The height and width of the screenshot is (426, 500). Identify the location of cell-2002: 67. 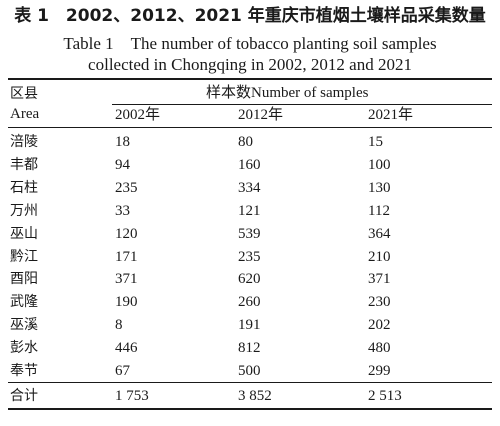
(122, 371).